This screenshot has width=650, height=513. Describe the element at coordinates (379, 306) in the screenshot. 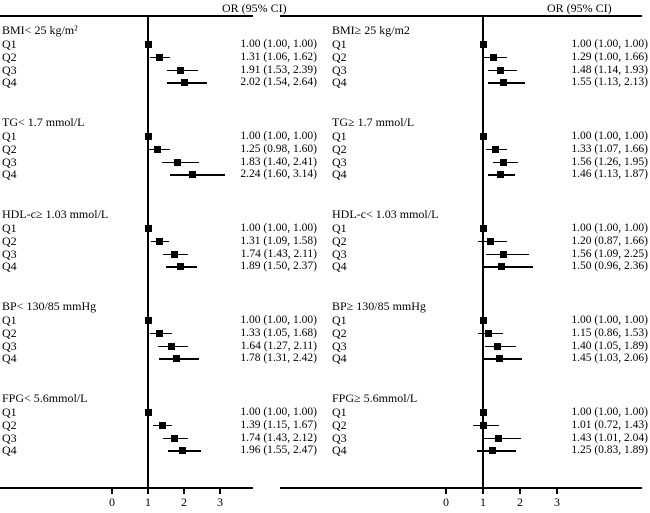

I see `group-label: BP≥ 130/85 mmHg` at that location.